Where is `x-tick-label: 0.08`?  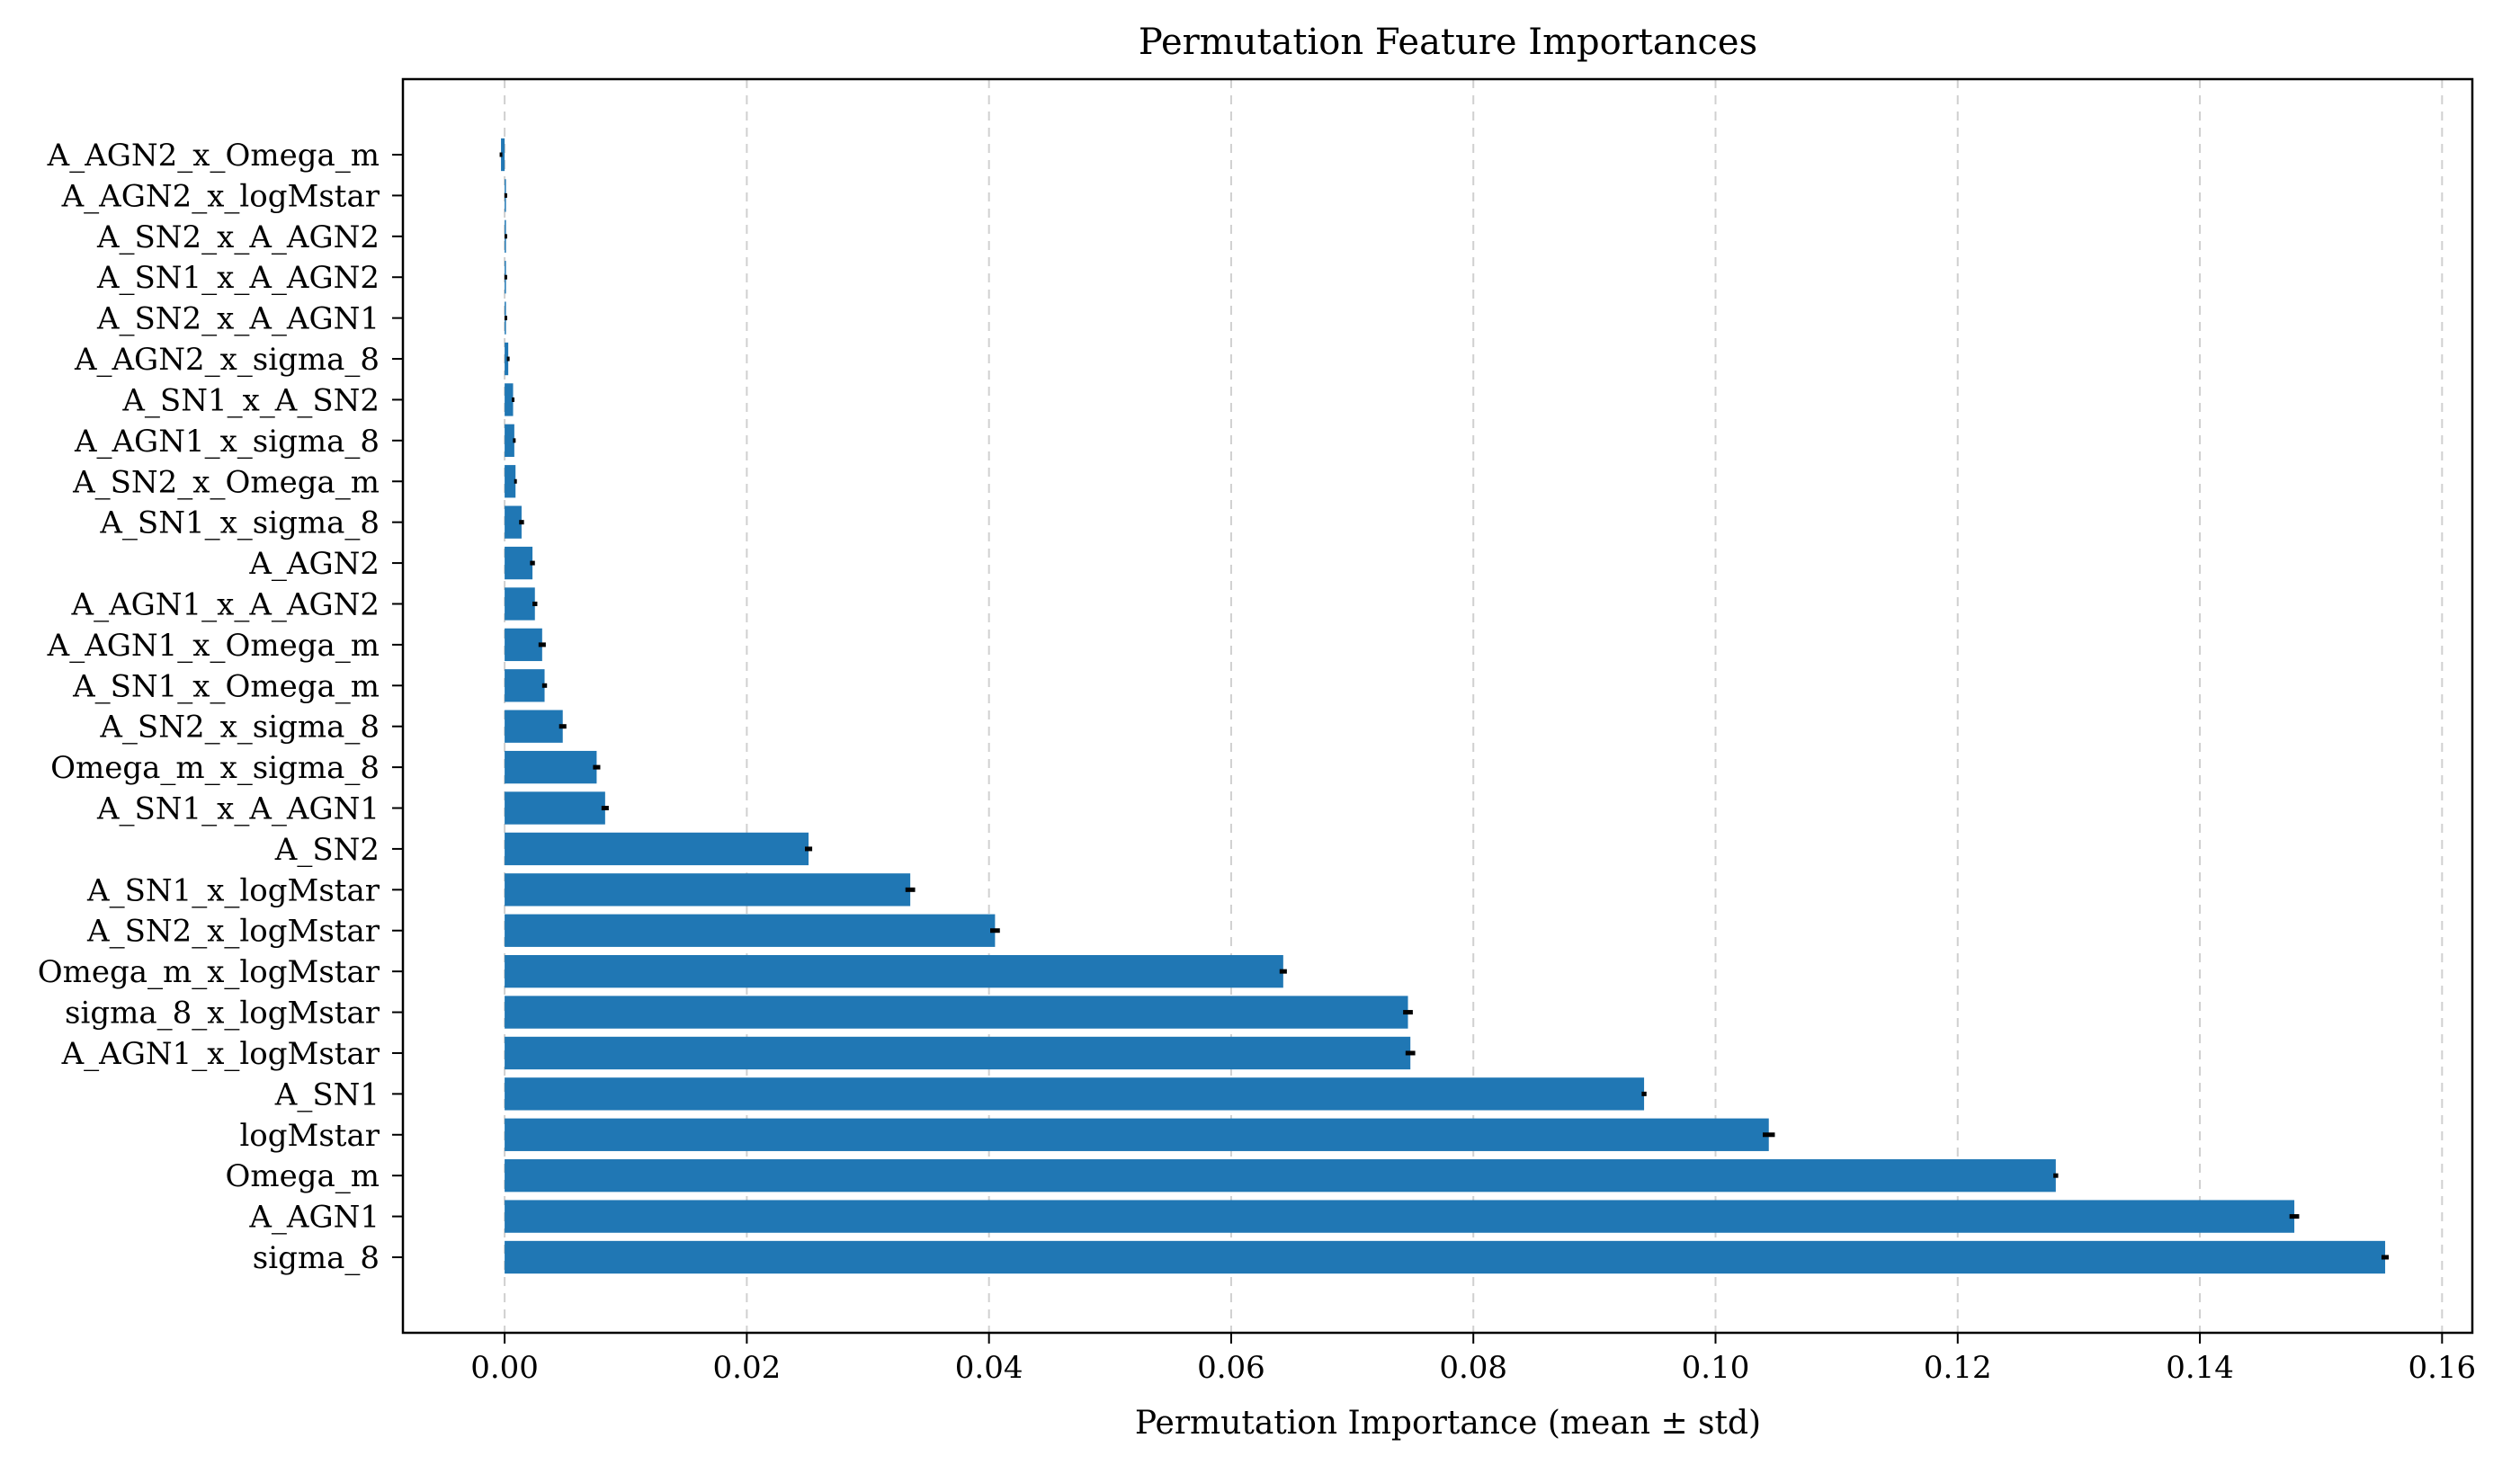
x-tick-label: 0.08 is located at coordinates (1473, 1368).